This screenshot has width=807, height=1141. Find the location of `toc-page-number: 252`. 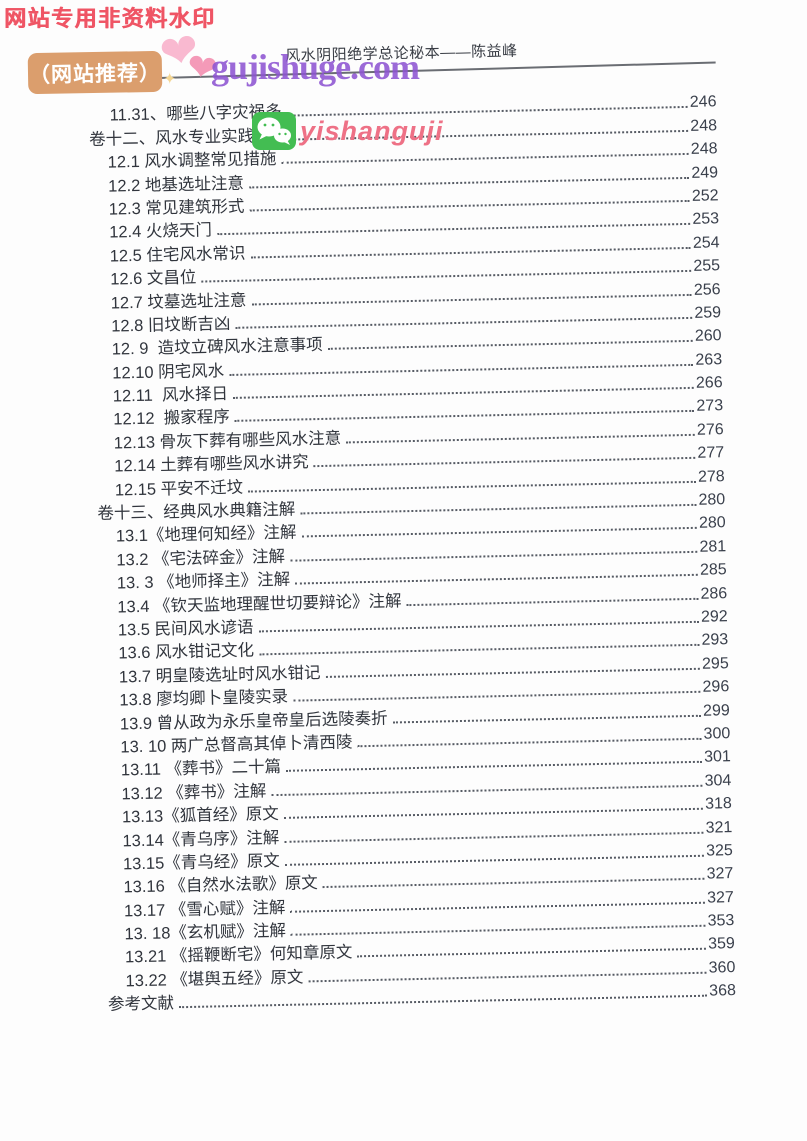

toc-page-number: 252 is located at coordinates (705, 196).